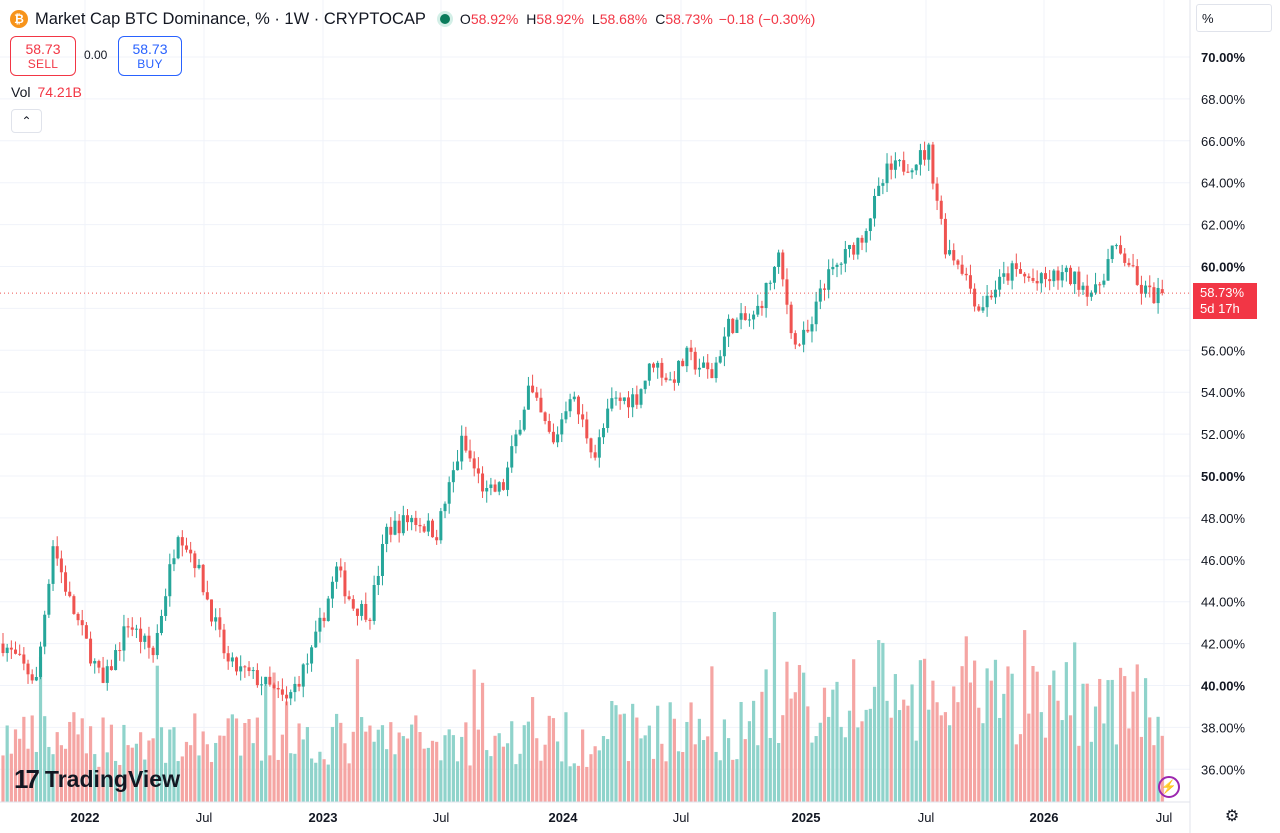  What do you see at coordinates (444, 19) in the screenshot?
I see `market-status-dot-icon` at bounding box center [444, 19].